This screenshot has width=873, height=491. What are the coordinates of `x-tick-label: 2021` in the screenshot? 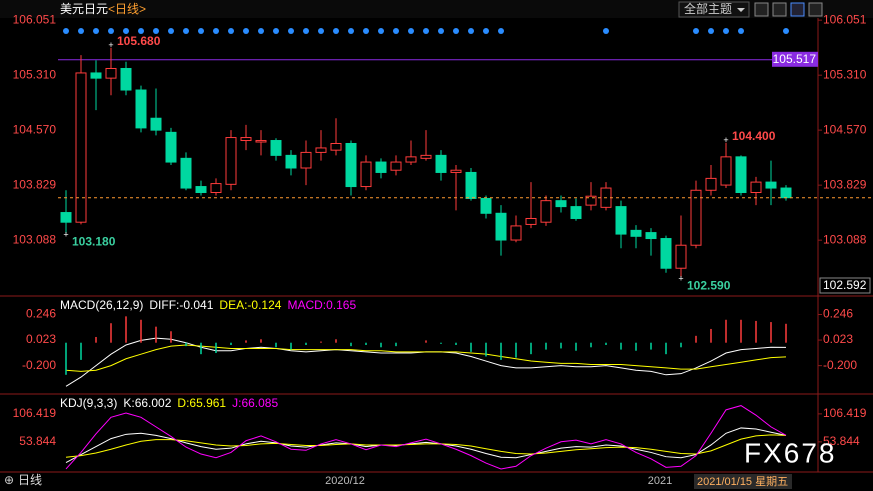 It's located at (660, 481).